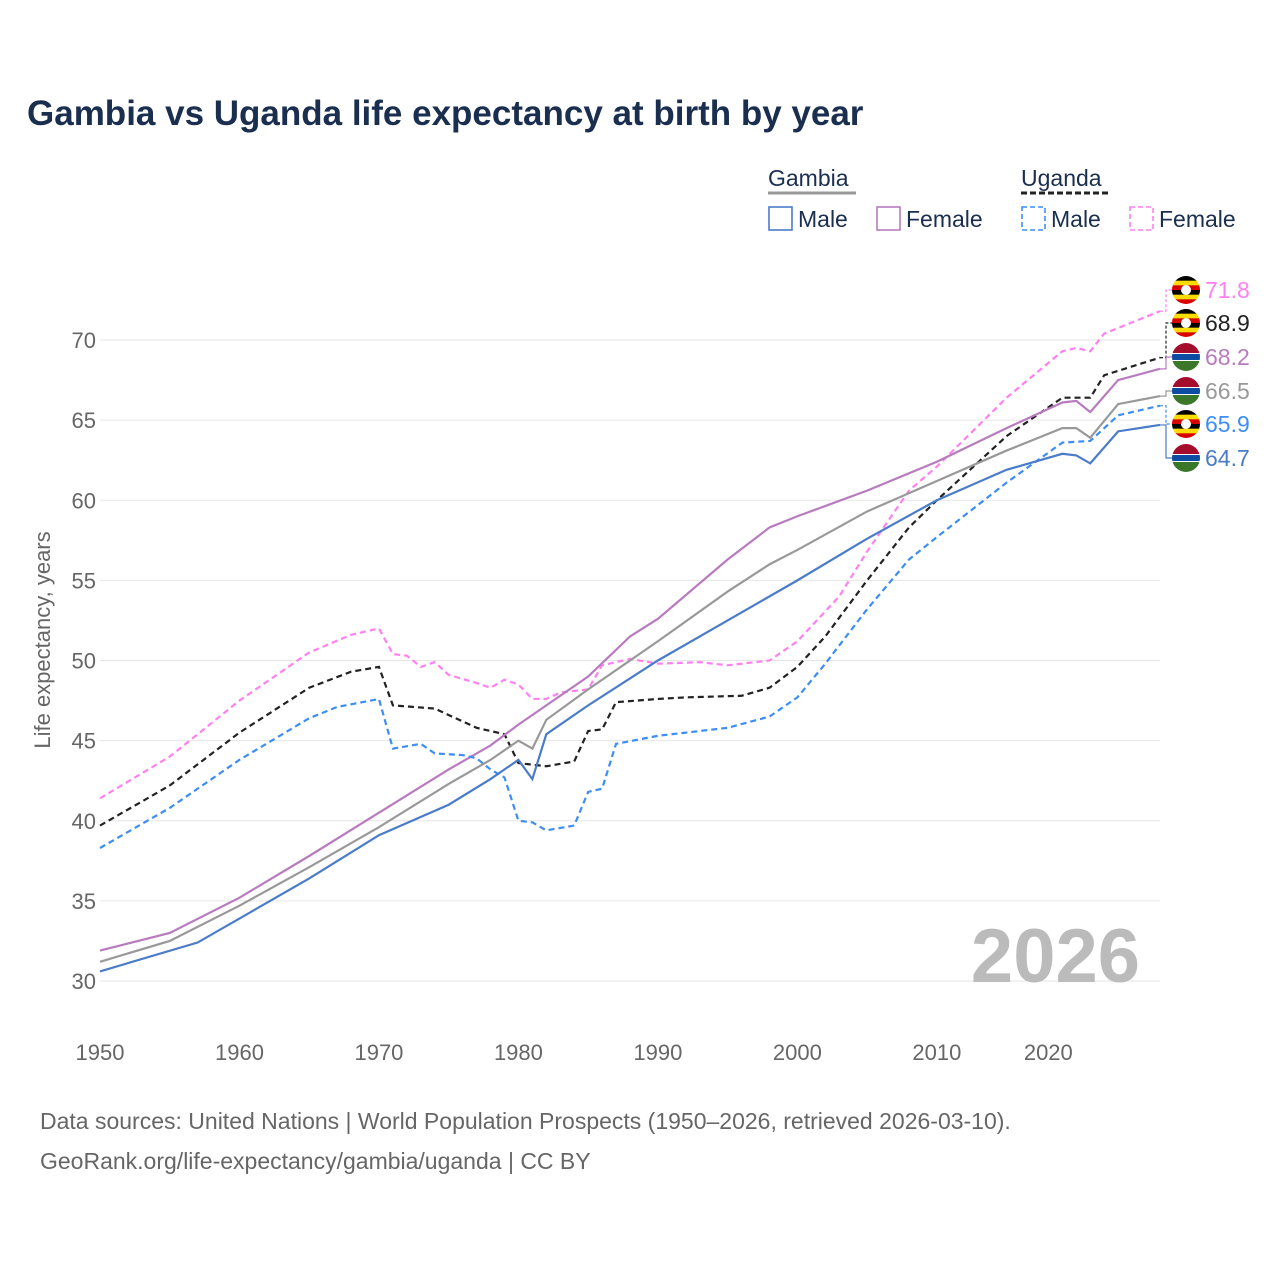  Describe the element at coordinates (100, 1052) in the screenshot. I see `x-tick-label: 1950` at that location.